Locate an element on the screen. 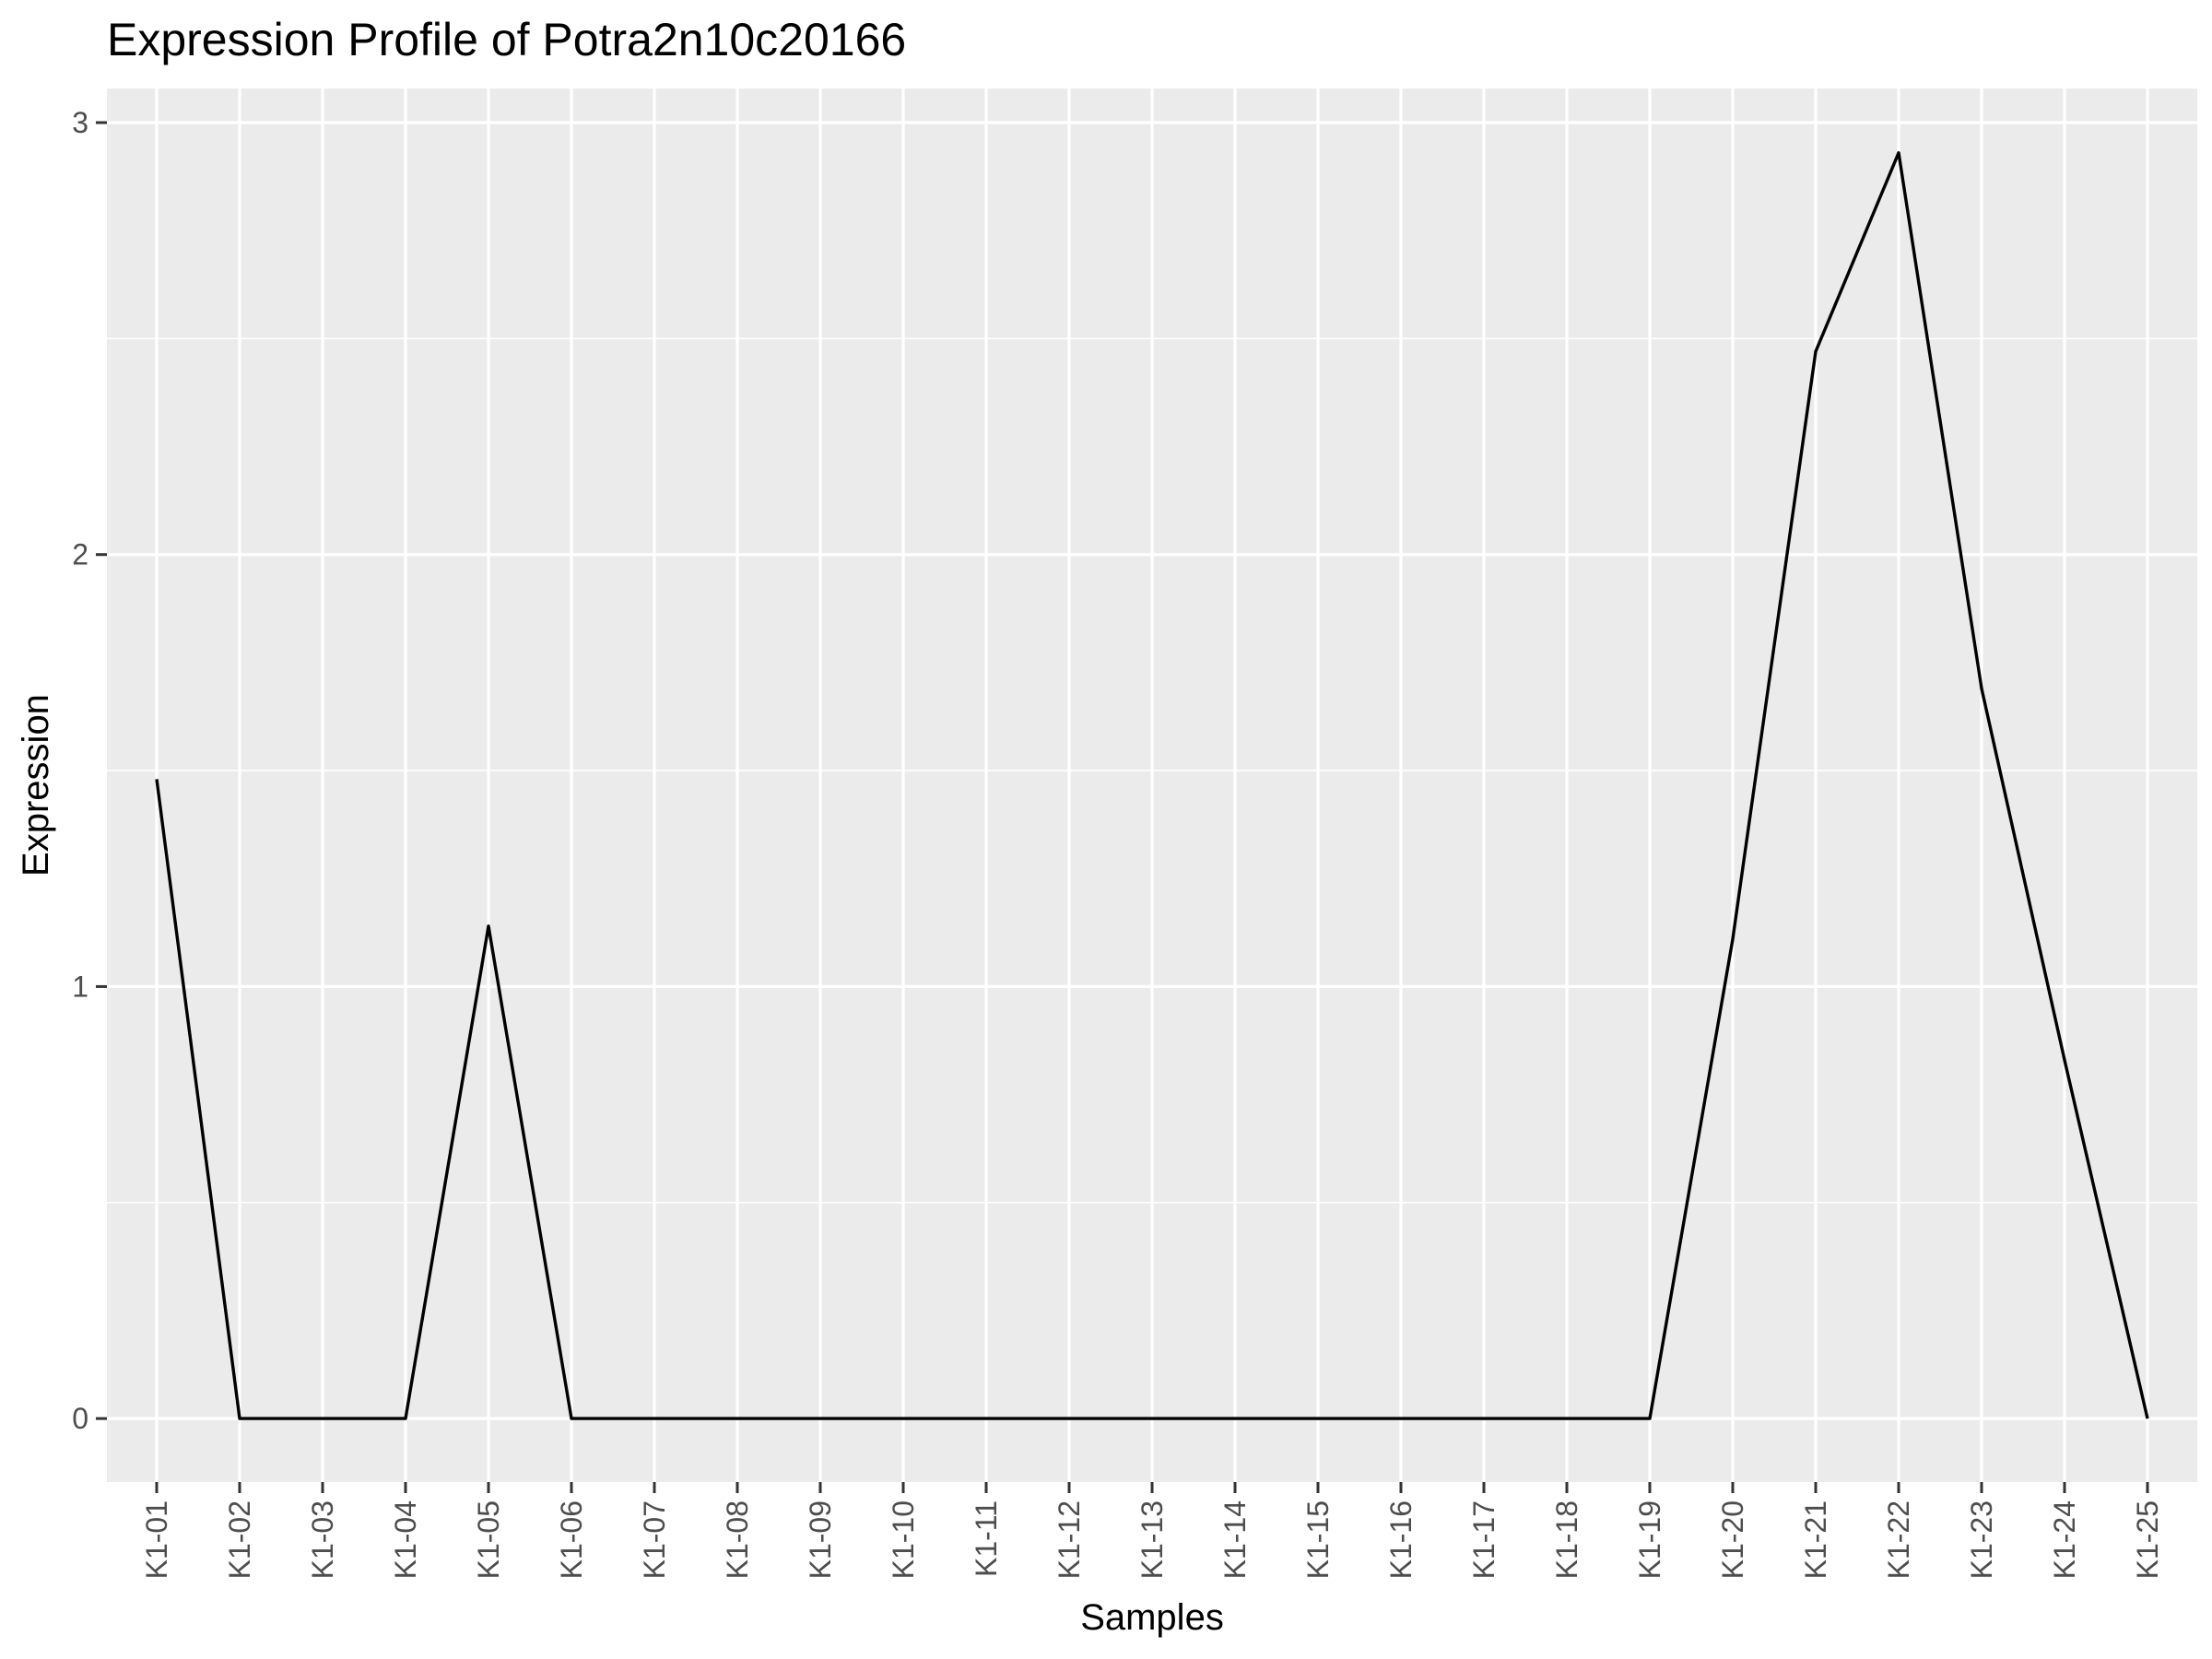  x-tick-label: K1-12 is located at coordinates (1069, 1539).